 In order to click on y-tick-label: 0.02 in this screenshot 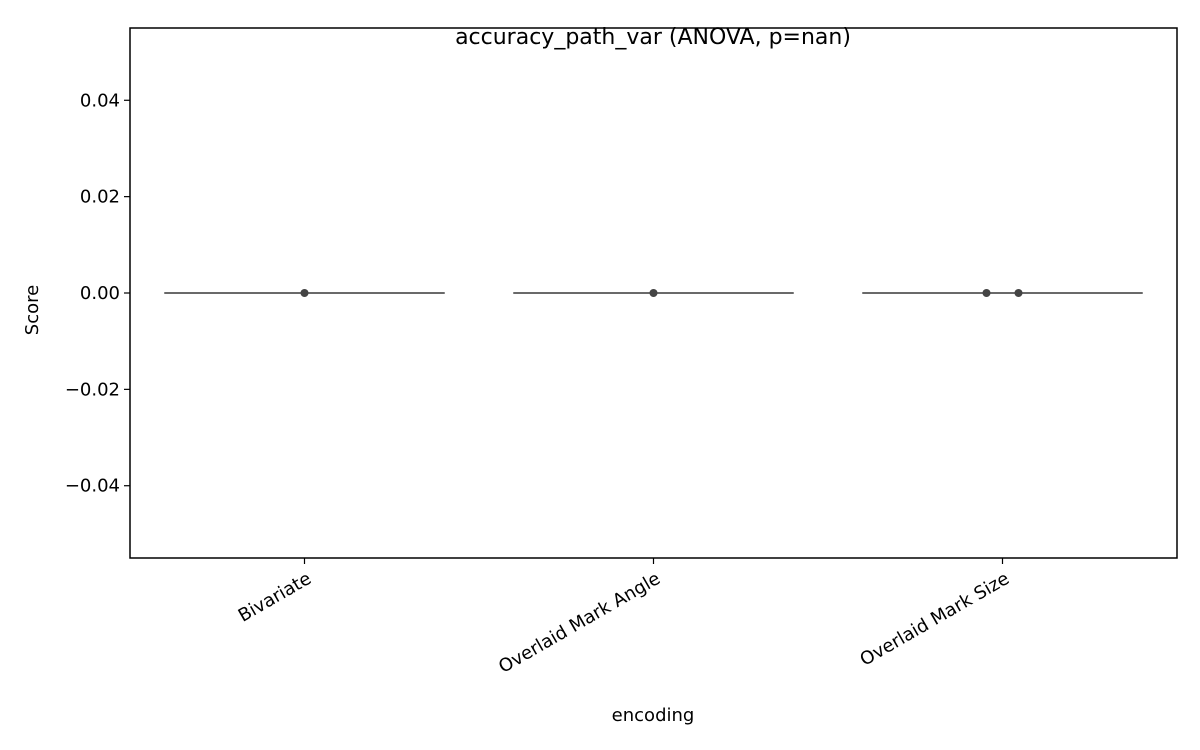, I will do `click(100, 197)`.